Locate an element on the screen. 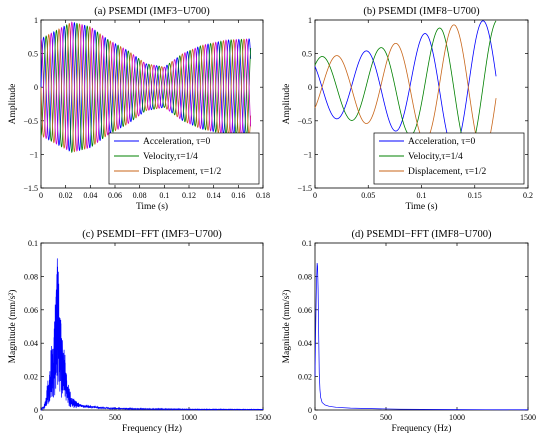 The image size is (550, 439). x-axis-label-c: Frequency (Hz) is located at coordinates (152, 428).